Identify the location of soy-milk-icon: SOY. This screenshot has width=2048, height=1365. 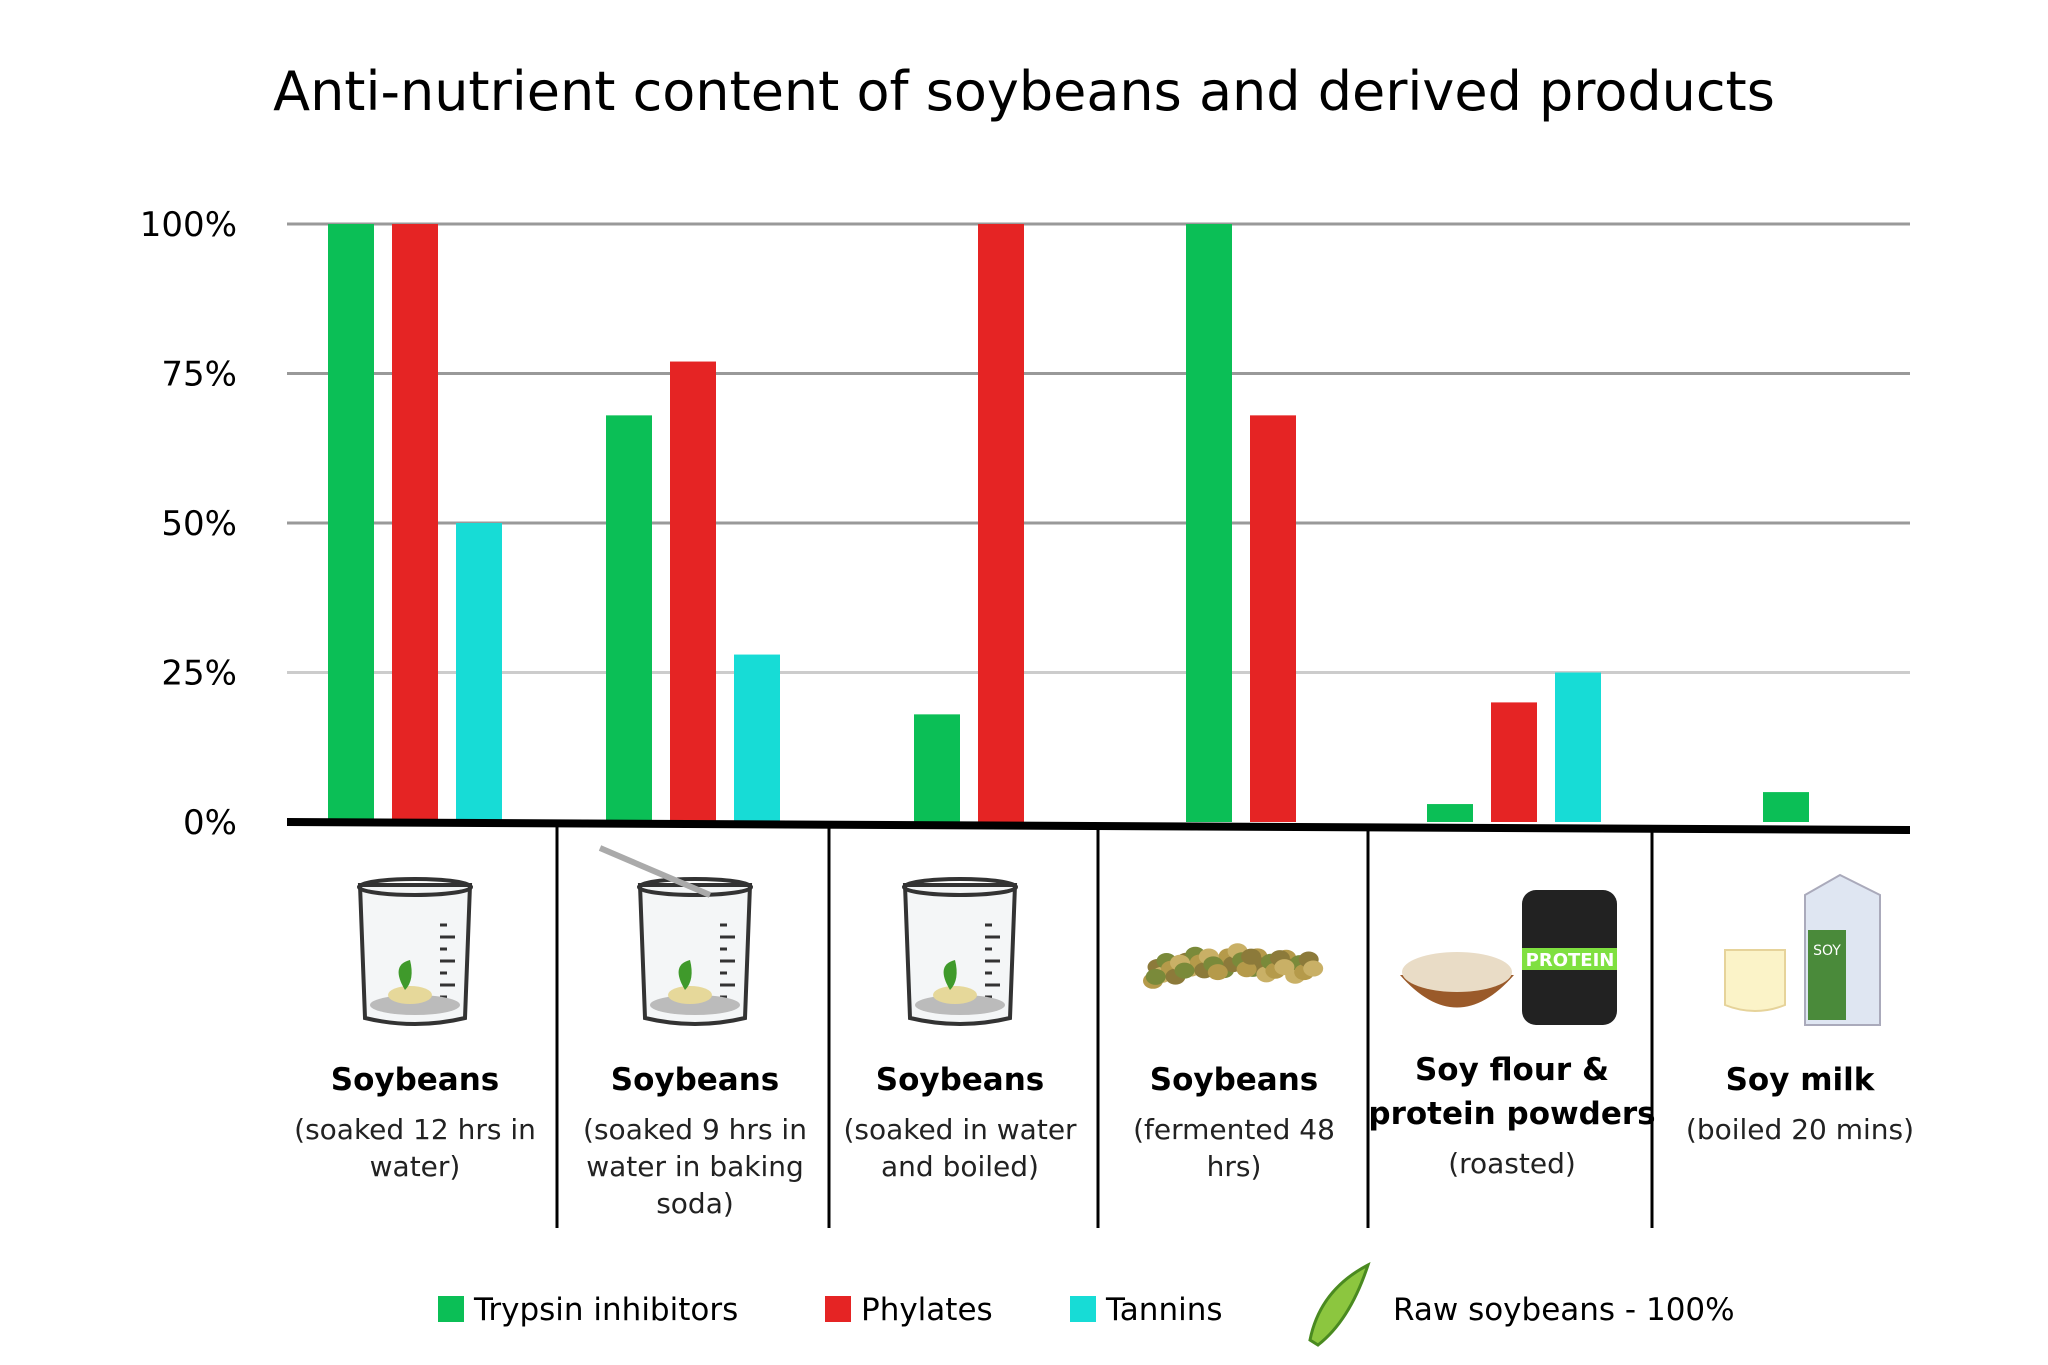
(1802, 949).